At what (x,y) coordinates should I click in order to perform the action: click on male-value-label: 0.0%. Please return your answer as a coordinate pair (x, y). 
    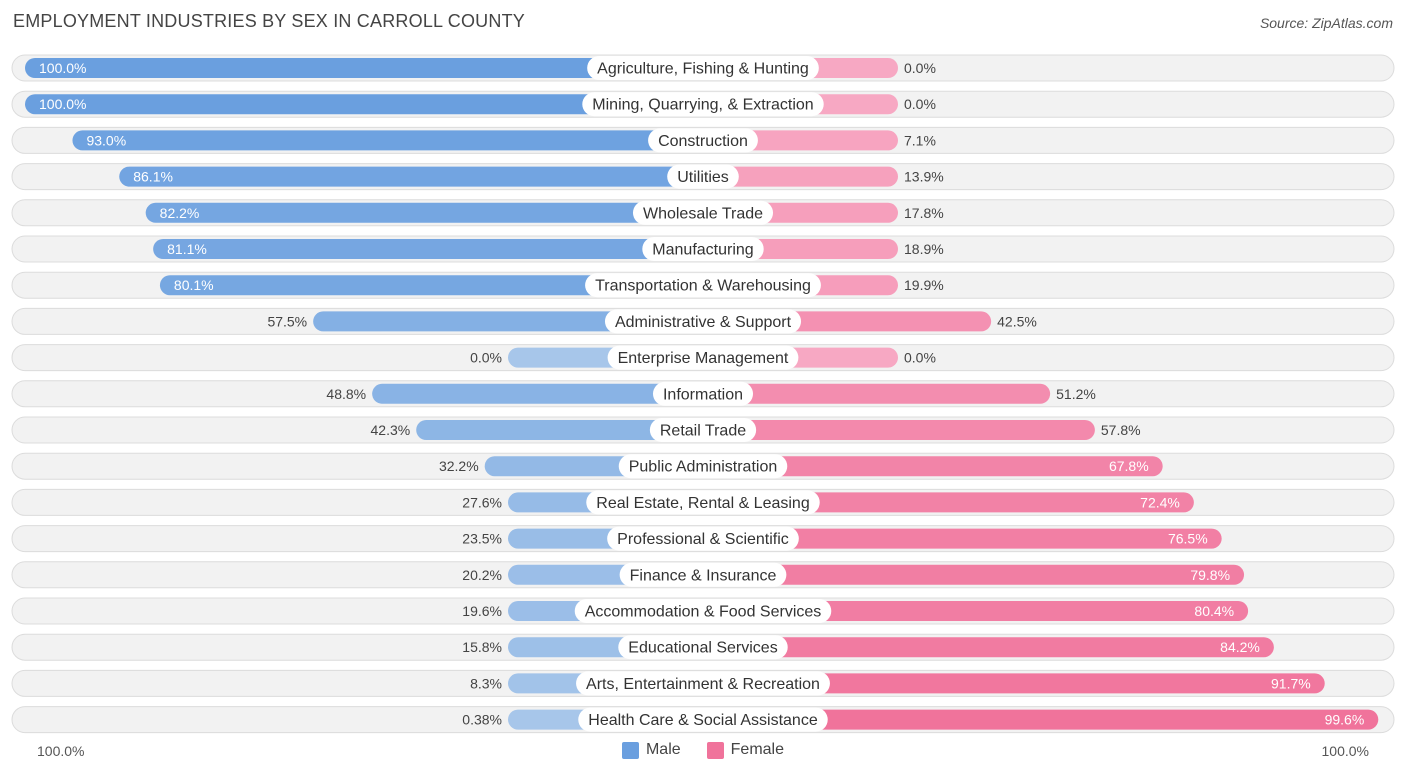
    Looking at the image, I should click on (486, 358).